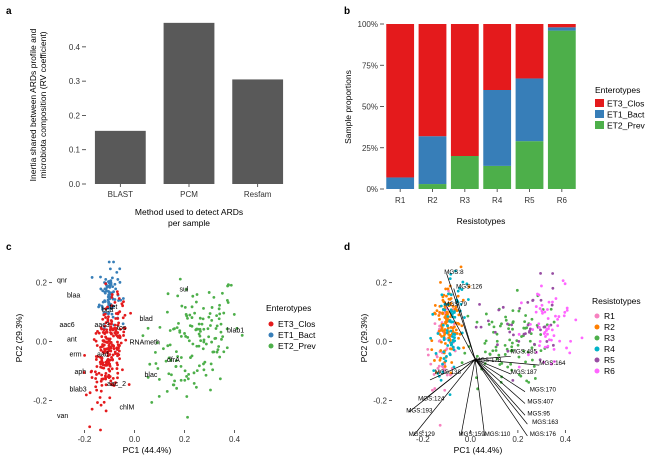  I want to click on panel-a-ylabel-line1: Inertia shared between ARDs profile and, so click(33, 104).